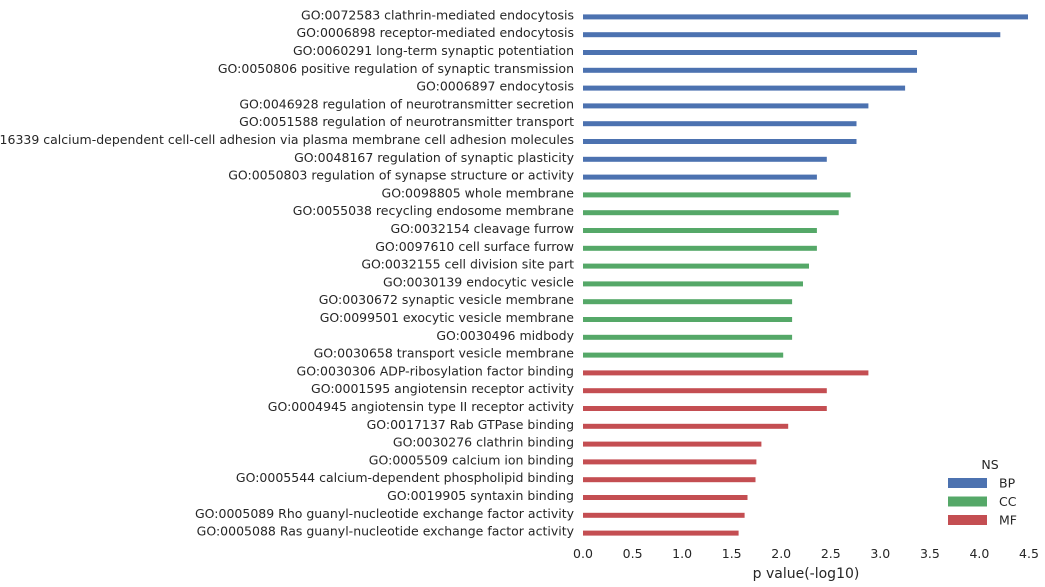  I want to click on x-axis-ticks: 0.0 0.5 1.0 1.5 2.0 2.5 3.0 3.5 4.0 4.5, so click(806, 553).